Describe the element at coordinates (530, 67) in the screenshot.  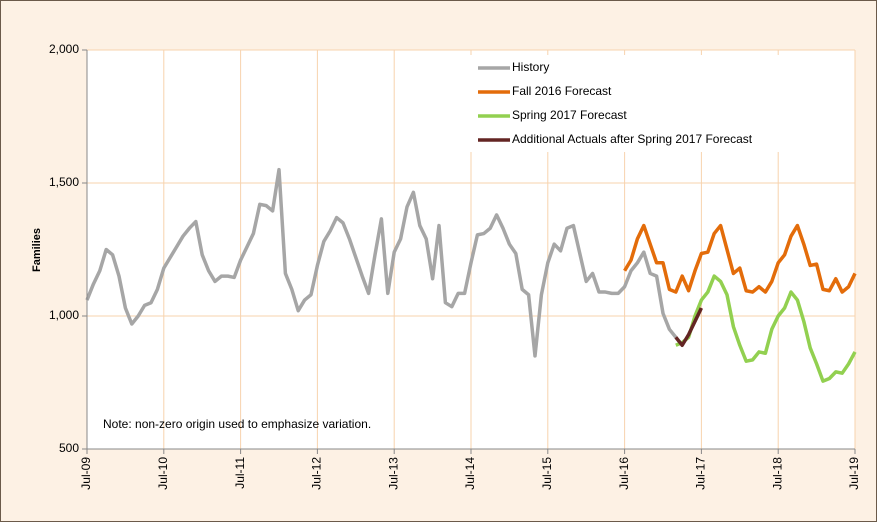
I see `legend-label: History` at that location.